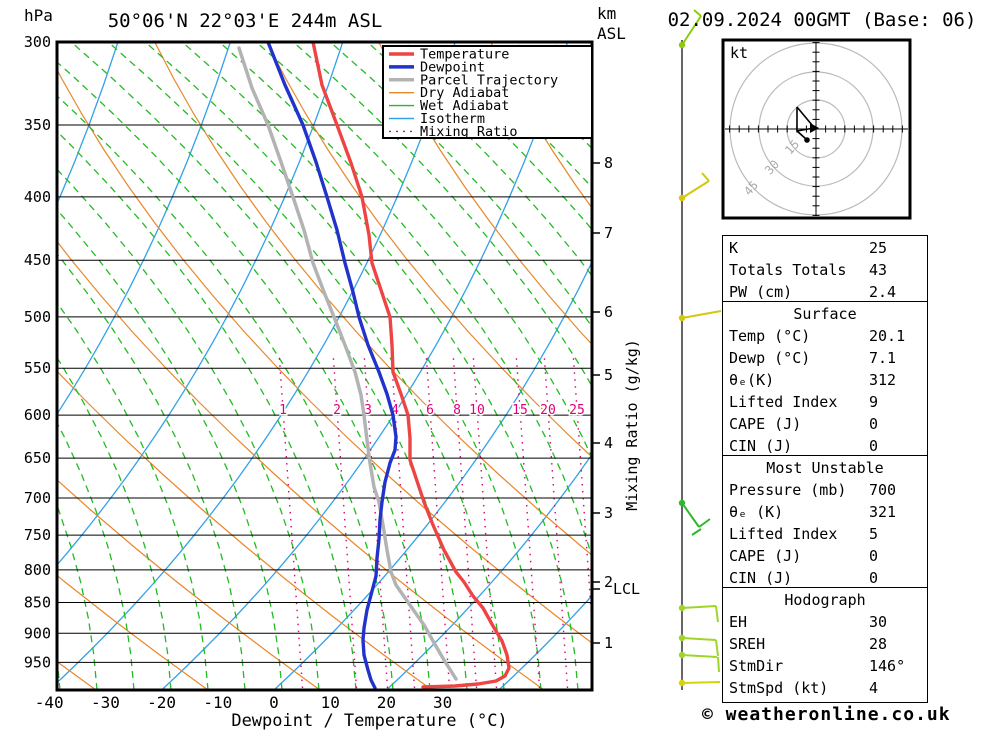 This screenshot has height=733, width=1000. I want to click on table-row: Lifted Index 9, so click(804, 402).